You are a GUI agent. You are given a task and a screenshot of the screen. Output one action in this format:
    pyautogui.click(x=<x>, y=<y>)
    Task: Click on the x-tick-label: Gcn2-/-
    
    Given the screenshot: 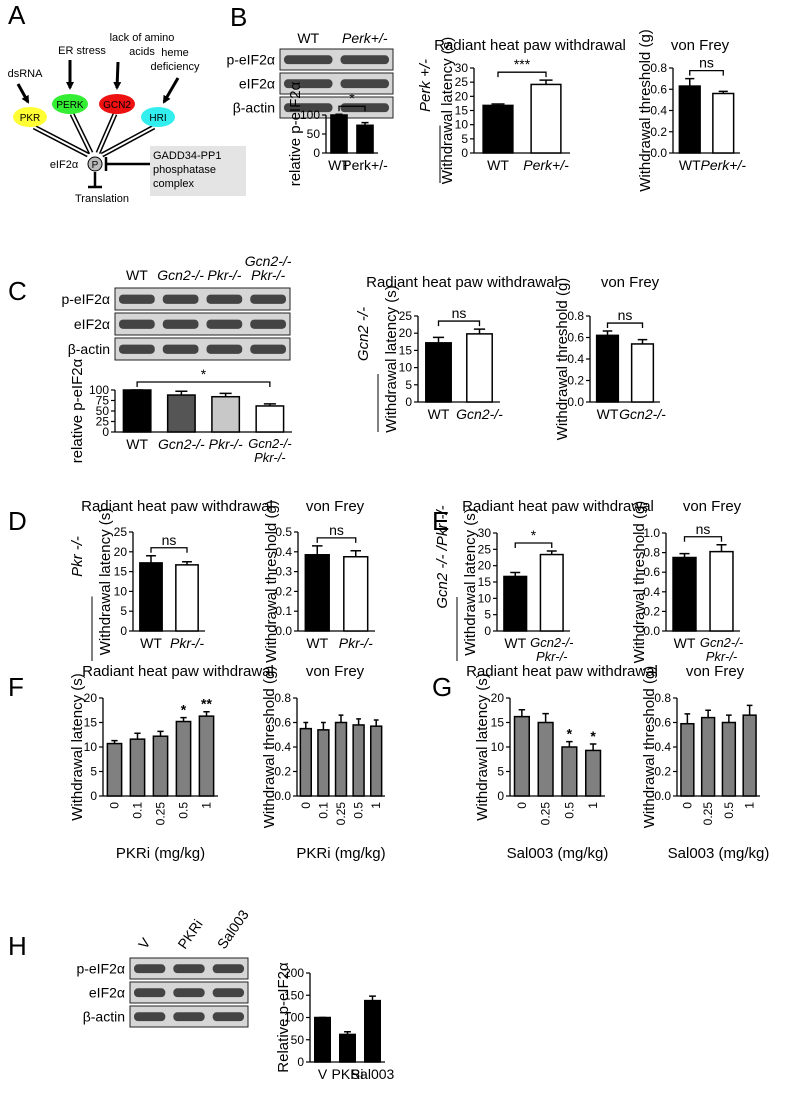 What is the action you would take?
    pyautogui.click(x=552, y=642)
    